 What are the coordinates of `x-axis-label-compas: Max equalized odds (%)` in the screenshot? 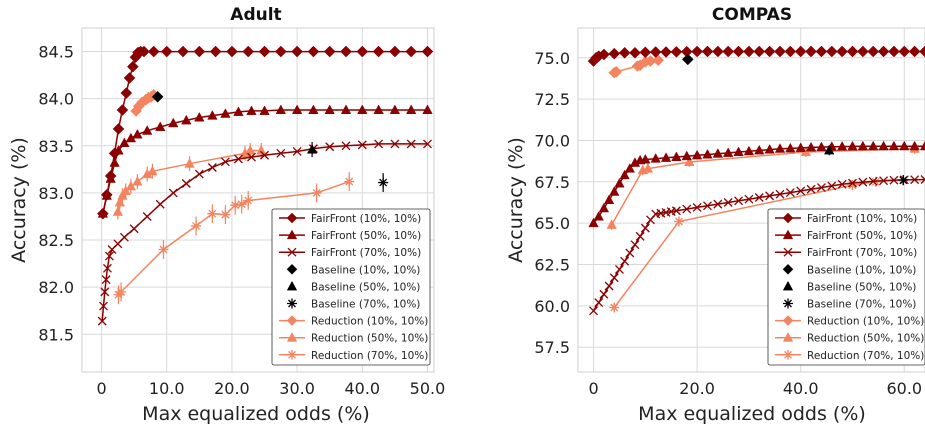 It's located at (752, 414).